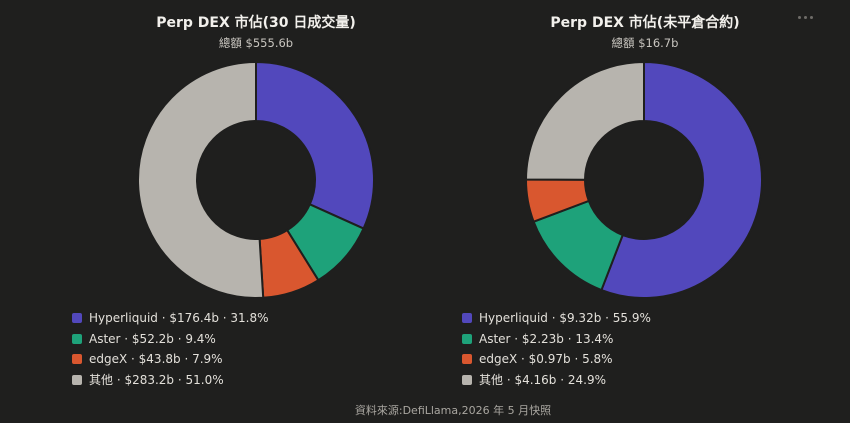  I want to click on legend-entry: edgeX · $43.8b · 7.9%, so click(170, 359).